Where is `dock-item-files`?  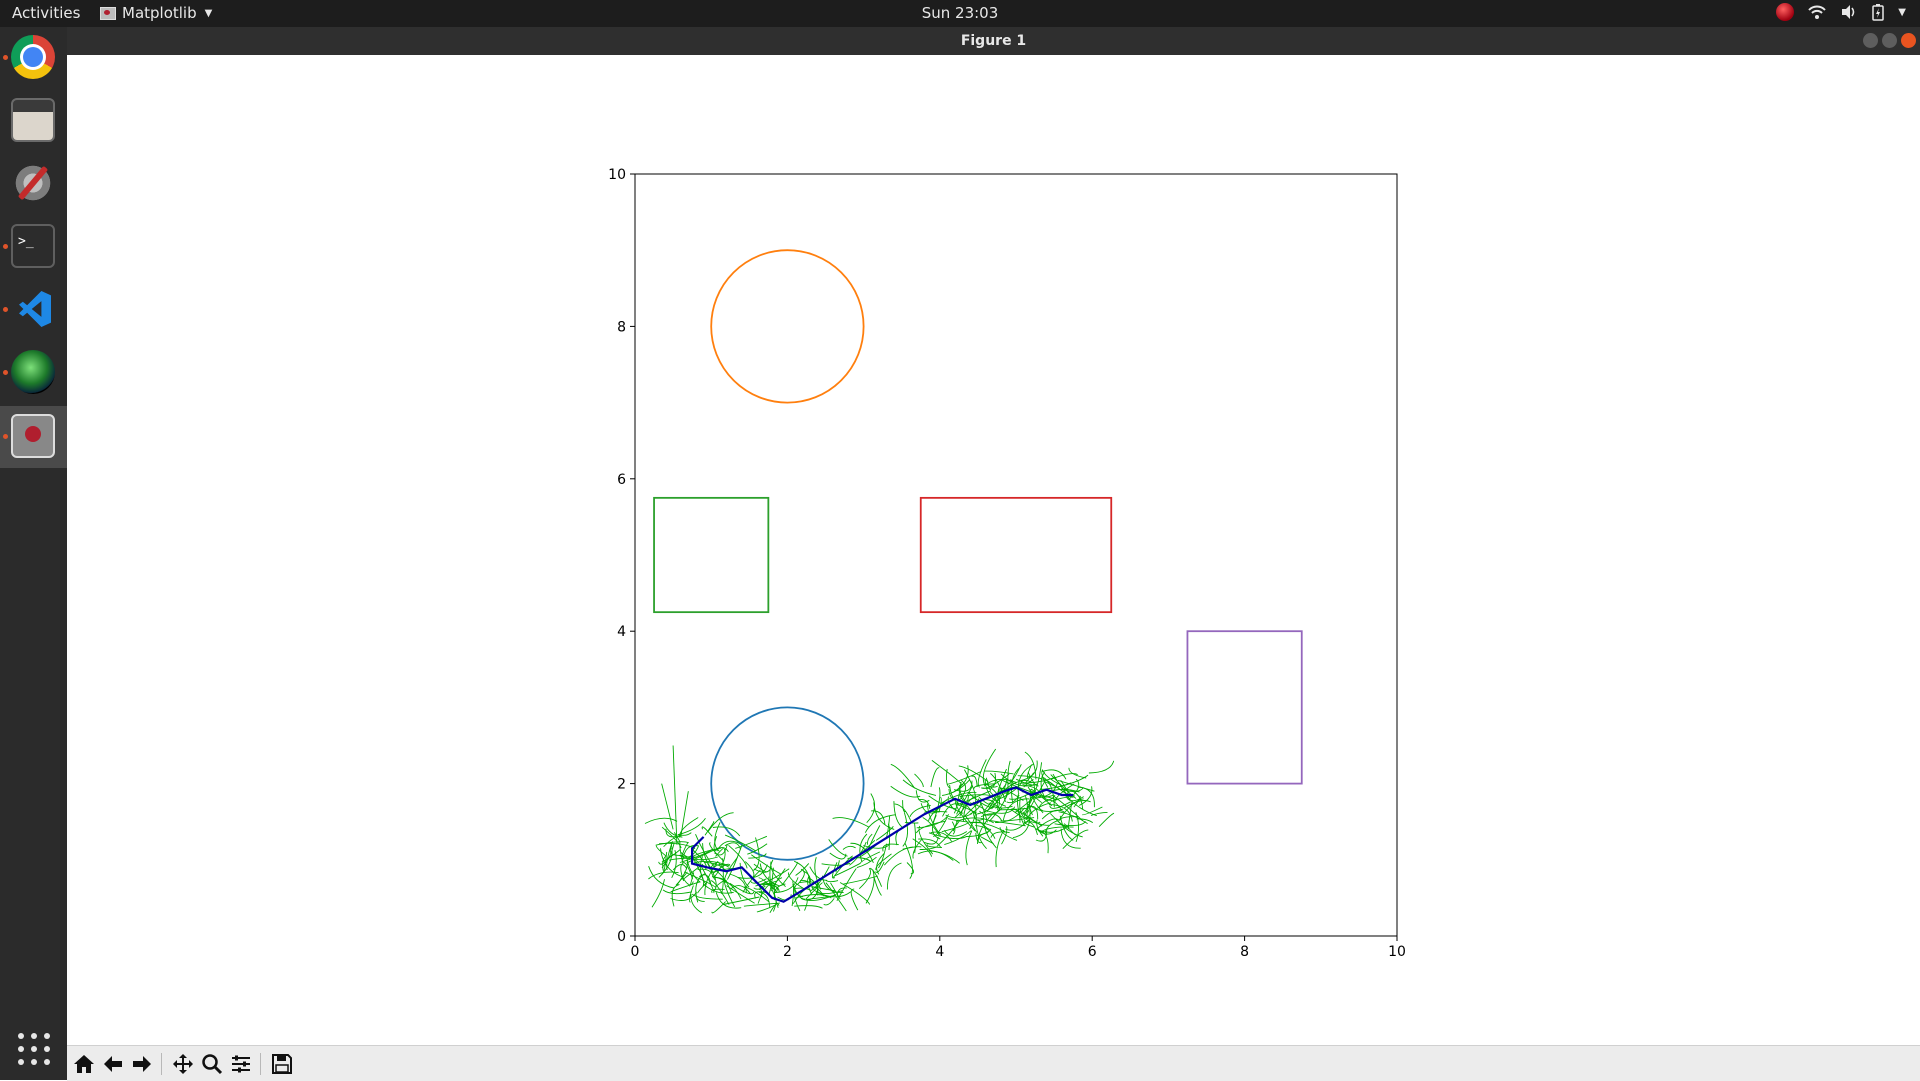 dock-item-files is located at coordinates (33, 121).